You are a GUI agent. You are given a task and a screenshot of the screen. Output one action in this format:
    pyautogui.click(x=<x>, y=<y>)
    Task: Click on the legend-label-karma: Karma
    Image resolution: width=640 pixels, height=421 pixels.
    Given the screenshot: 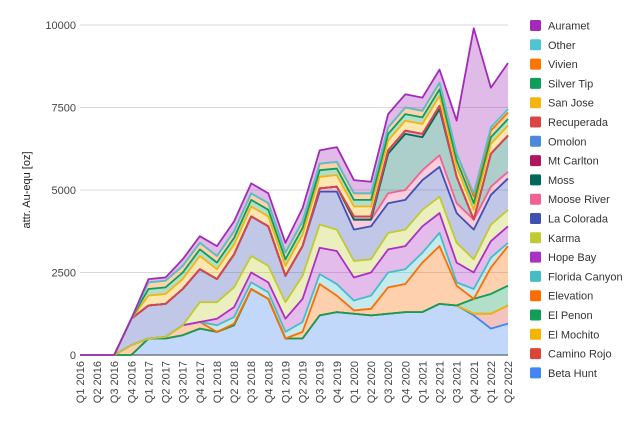 What is the action you would take?
    pyautogui.click(x=564, y=239)
    